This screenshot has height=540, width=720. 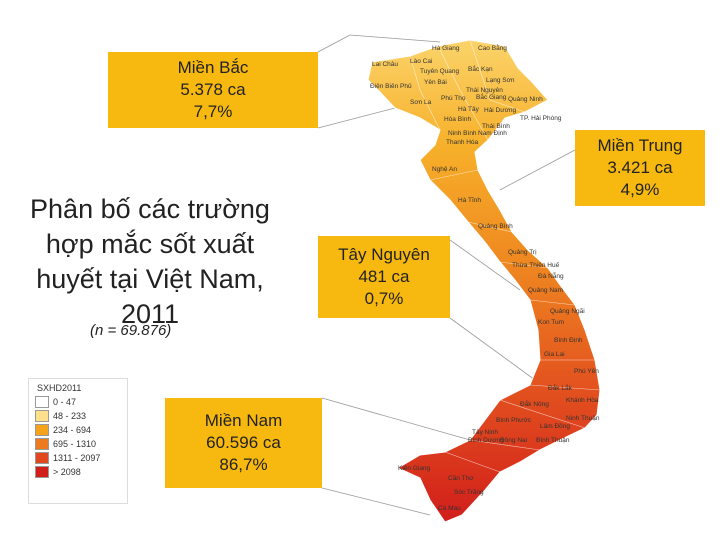 I want to click on legend-label: 1311 - 2097, so click(x=77, y=458).